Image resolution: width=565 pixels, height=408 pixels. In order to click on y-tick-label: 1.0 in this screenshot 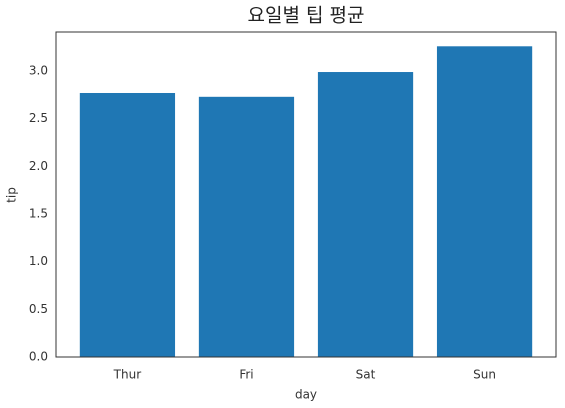, I will do `click(38, 261)`.